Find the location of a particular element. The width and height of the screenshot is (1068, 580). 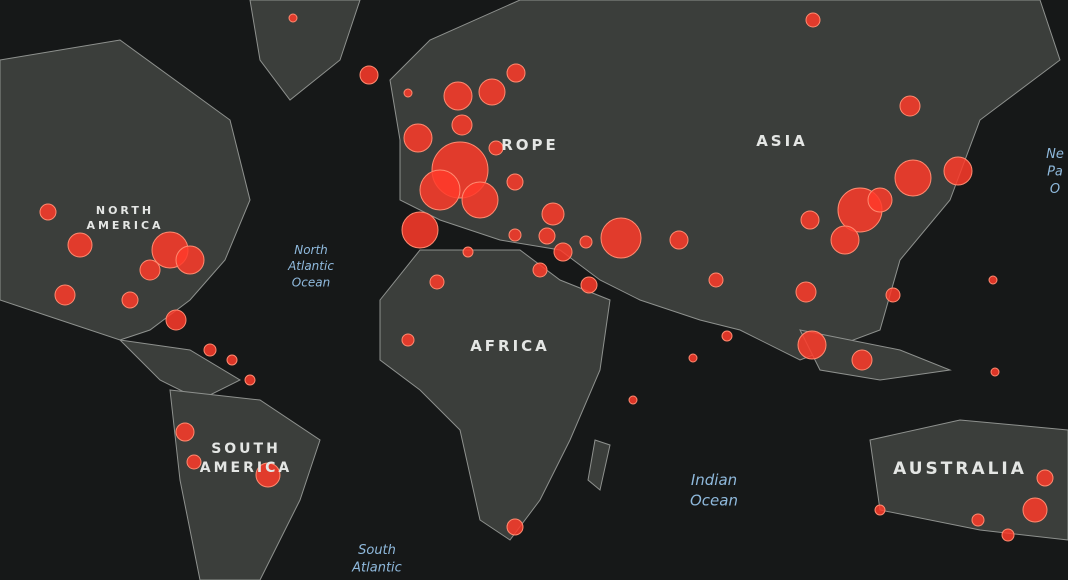

continent-label: ROPE is located at coordinates (530, 145).